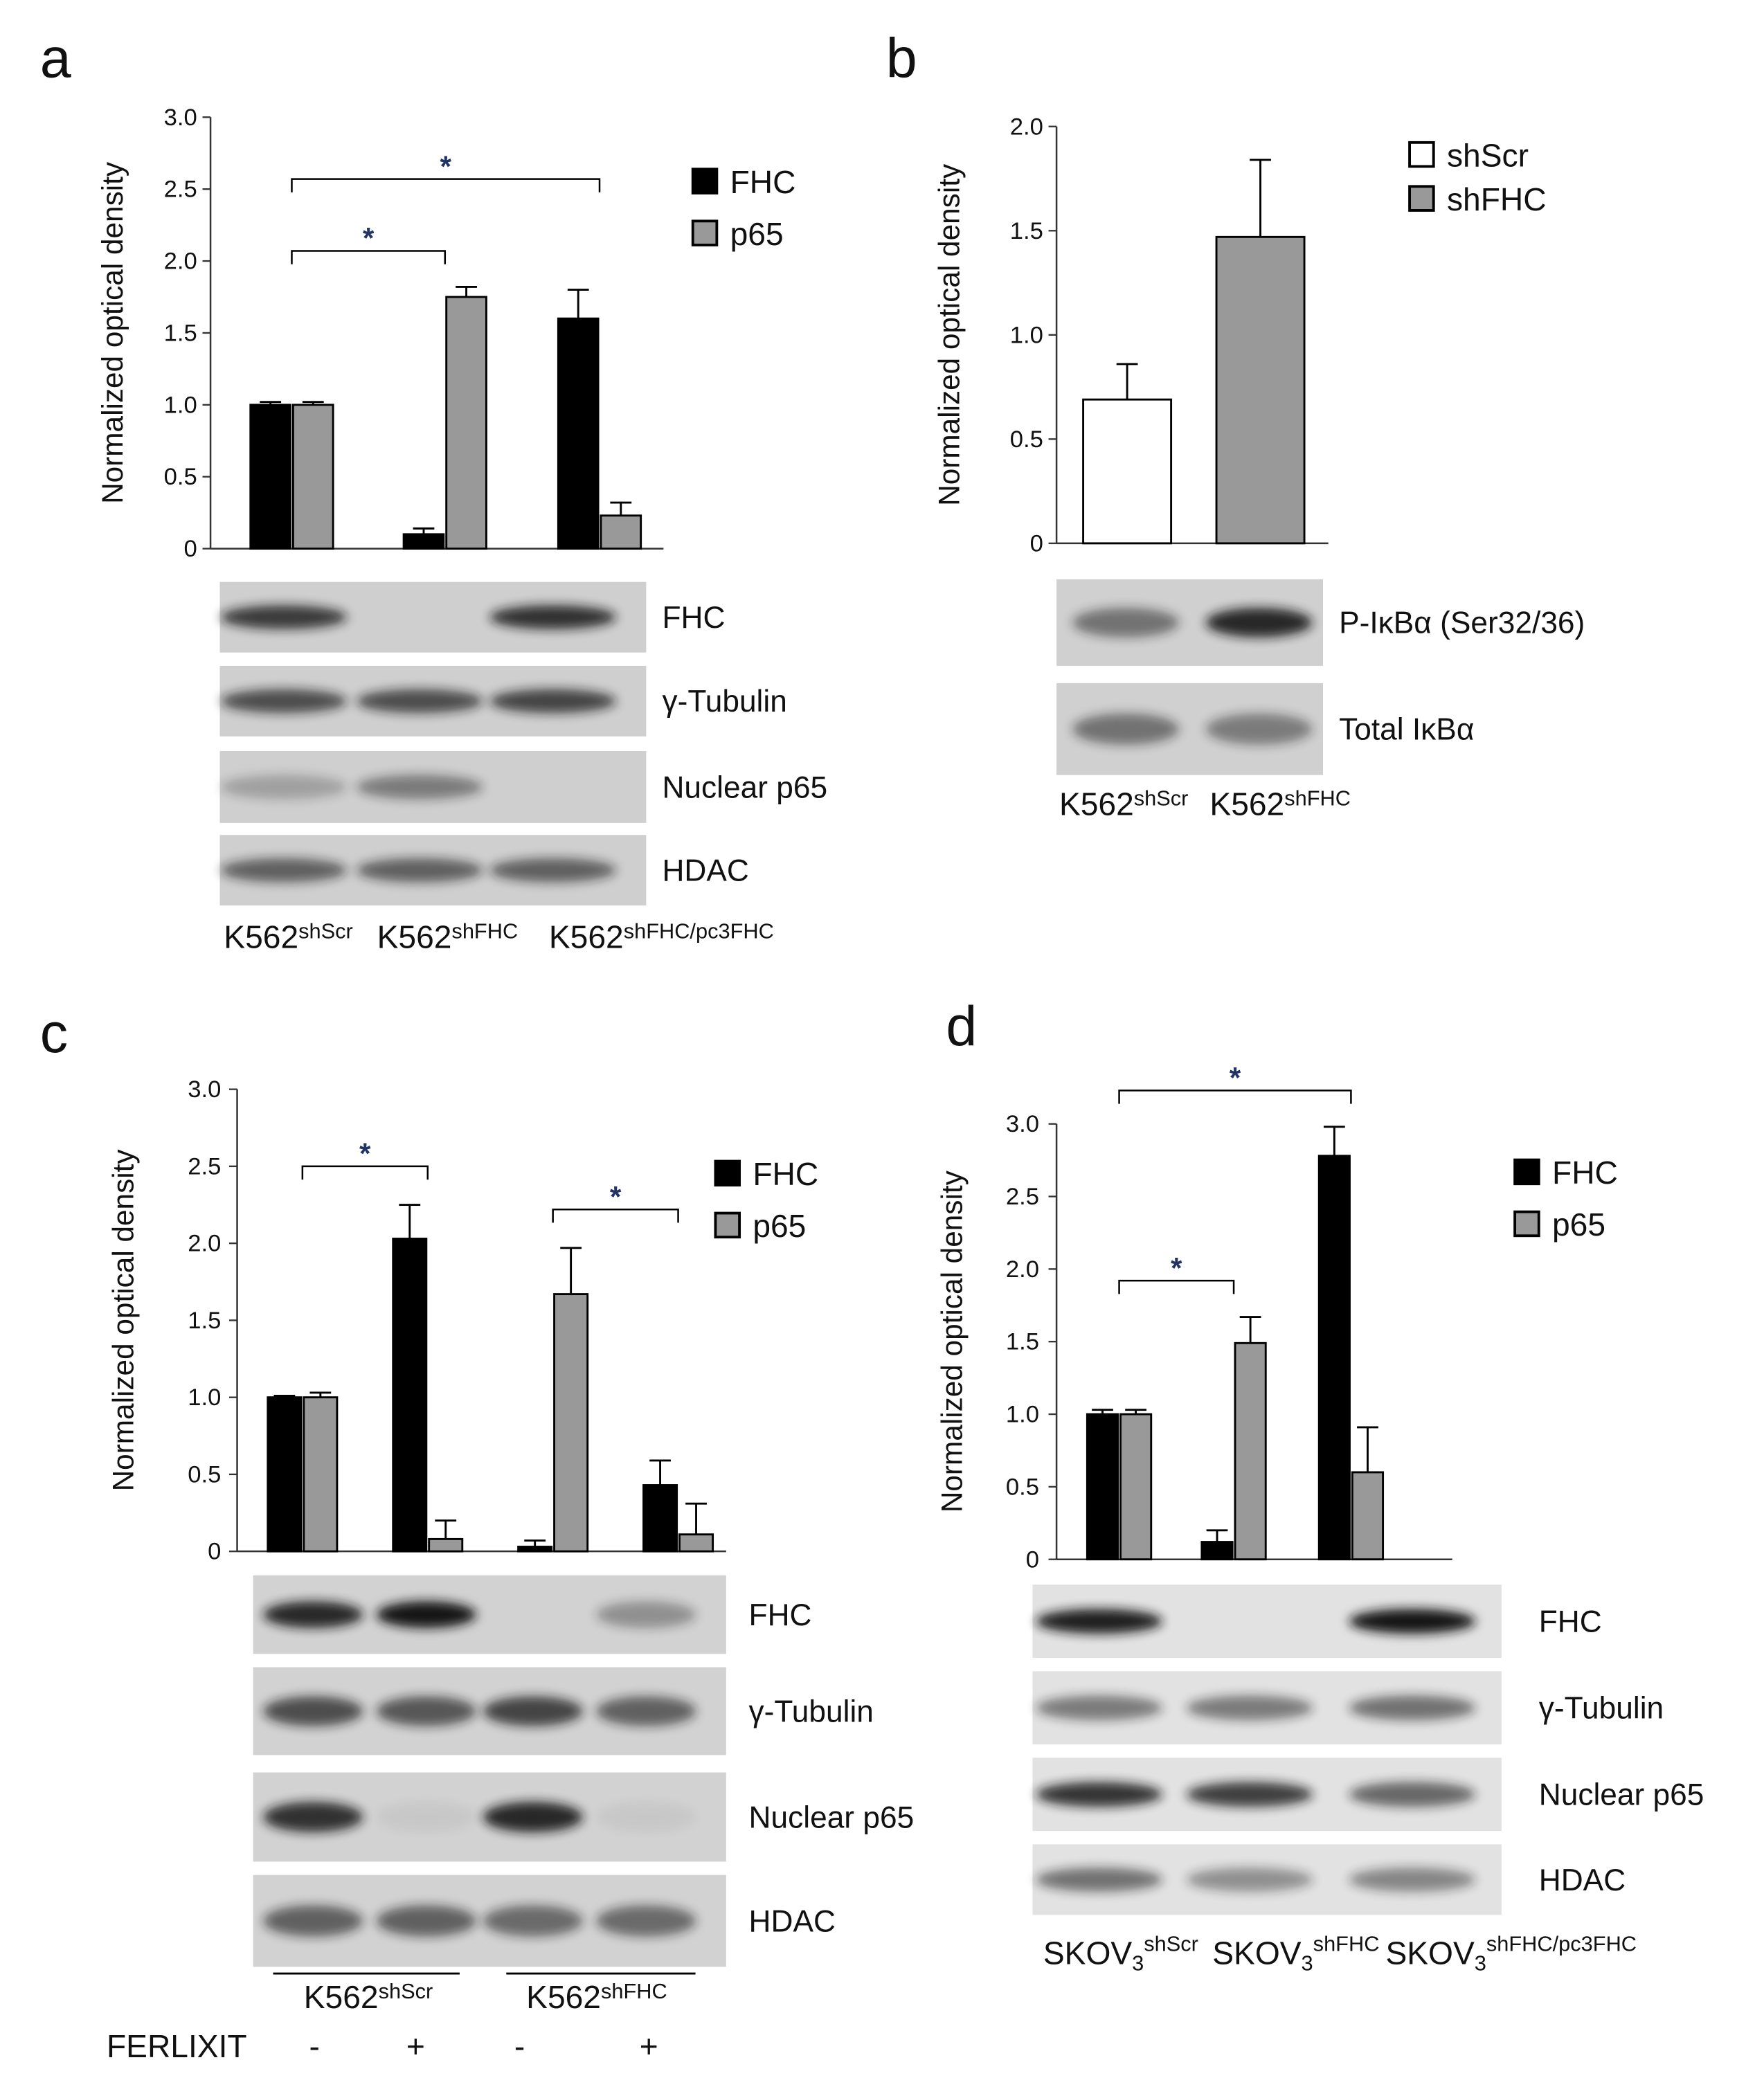 The image size is (1764, 2096). I want to click on label-sup: shFHC/pc3FHC, so click(1561, 1944).